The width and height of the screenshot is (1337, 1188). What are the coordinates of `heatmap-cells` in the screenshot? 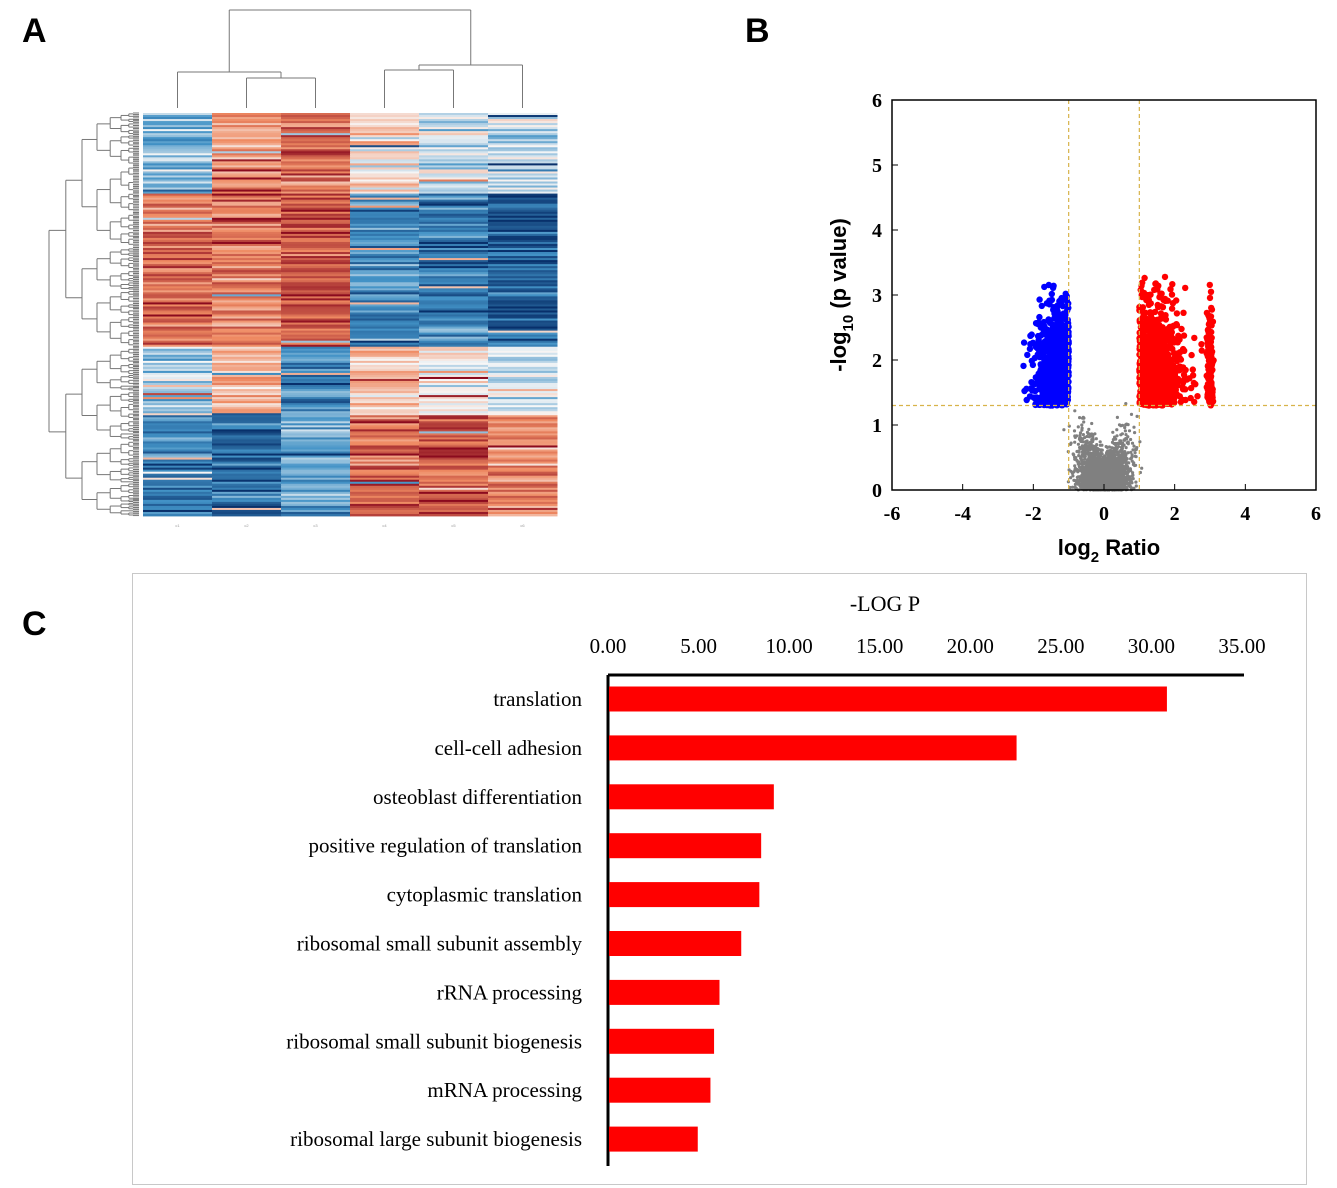 It's located at (350, 315).